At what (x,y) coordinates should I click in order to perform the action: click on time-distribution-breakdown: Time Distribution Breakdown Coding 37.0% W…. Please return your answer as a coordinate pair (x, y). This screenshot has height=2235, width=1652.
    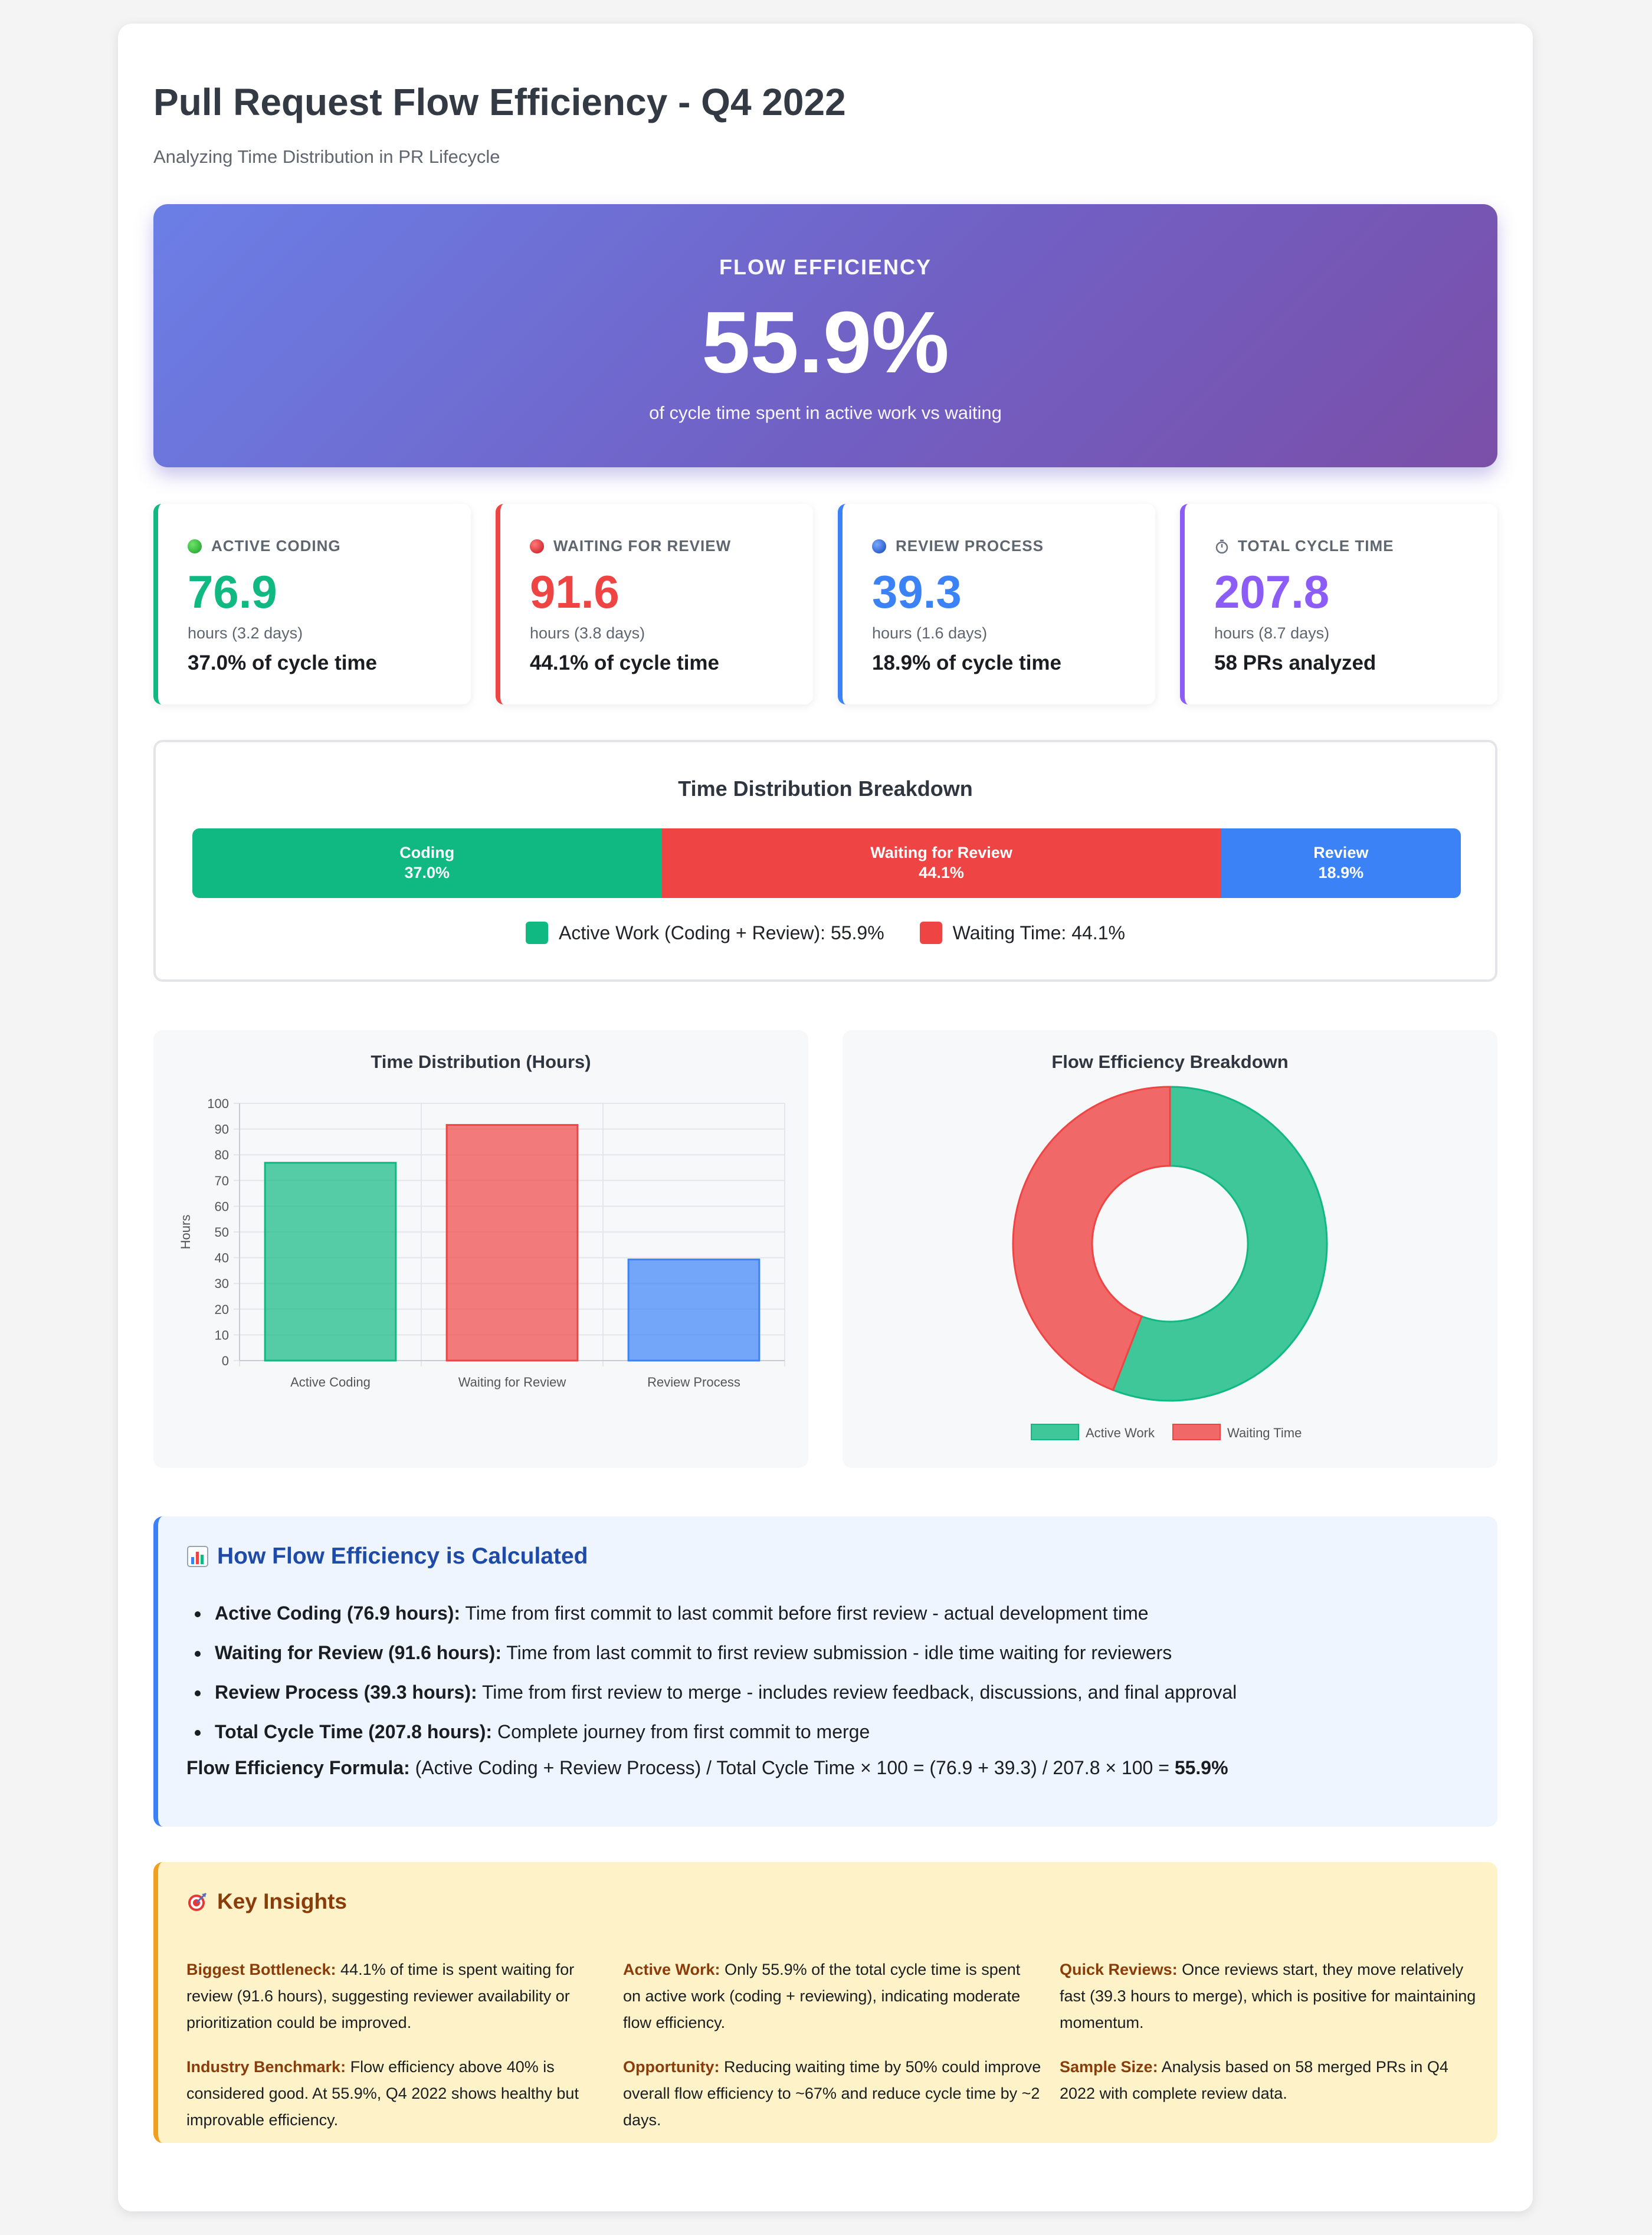
    Looking at the image, I should click on (825, 861).